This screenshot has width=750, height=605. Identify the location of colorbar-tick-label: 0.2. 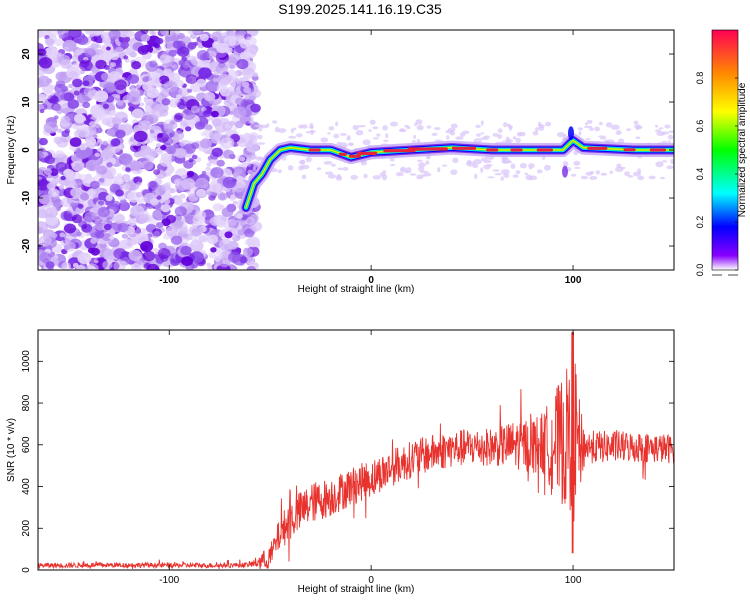
(700, 222).